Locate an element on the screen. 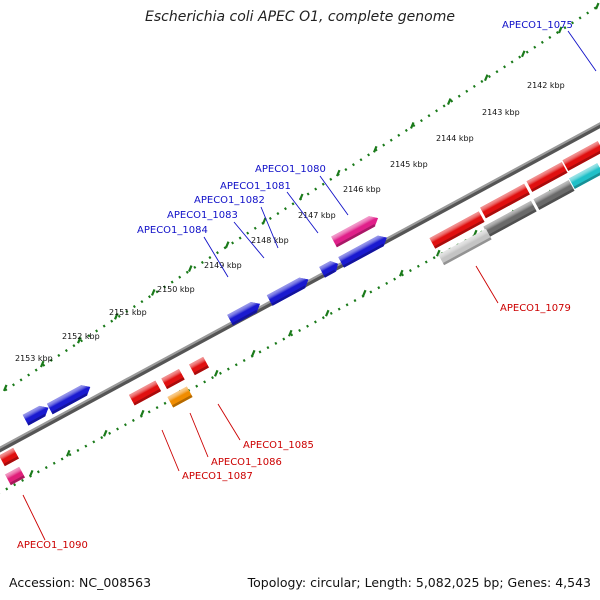  gene-label: APECO1_1084 is located at coordinates (172, 230).